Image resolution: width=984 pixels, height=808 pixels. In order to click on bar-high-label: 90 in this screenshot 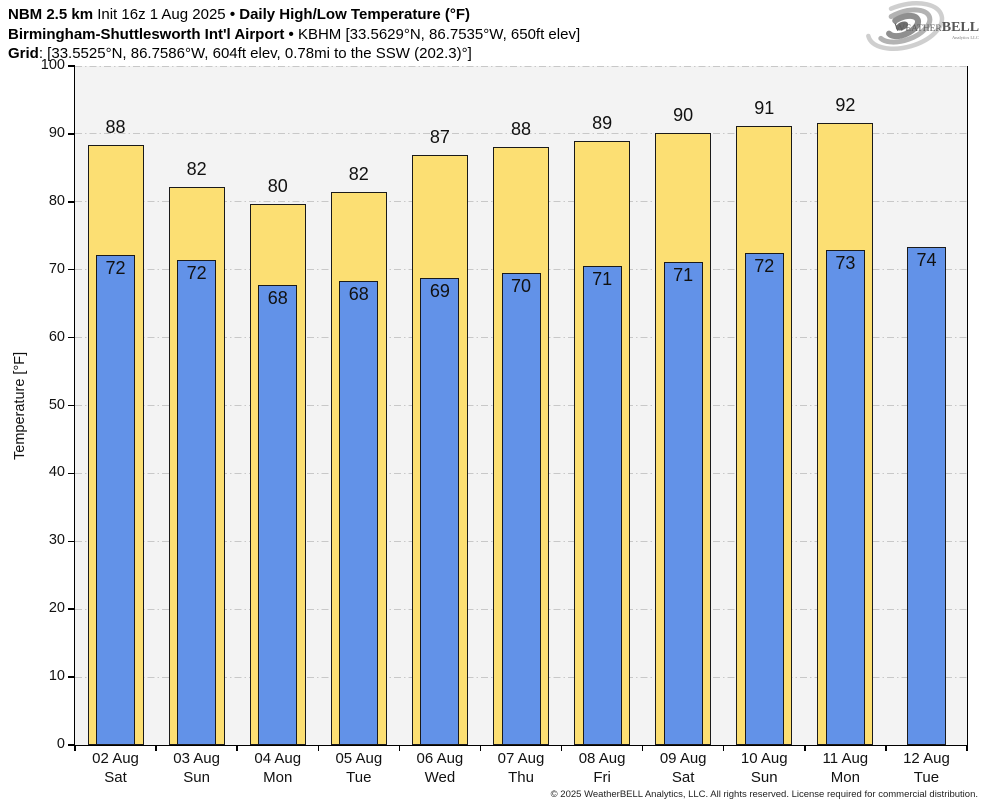, I will do `click(683, 114)`.